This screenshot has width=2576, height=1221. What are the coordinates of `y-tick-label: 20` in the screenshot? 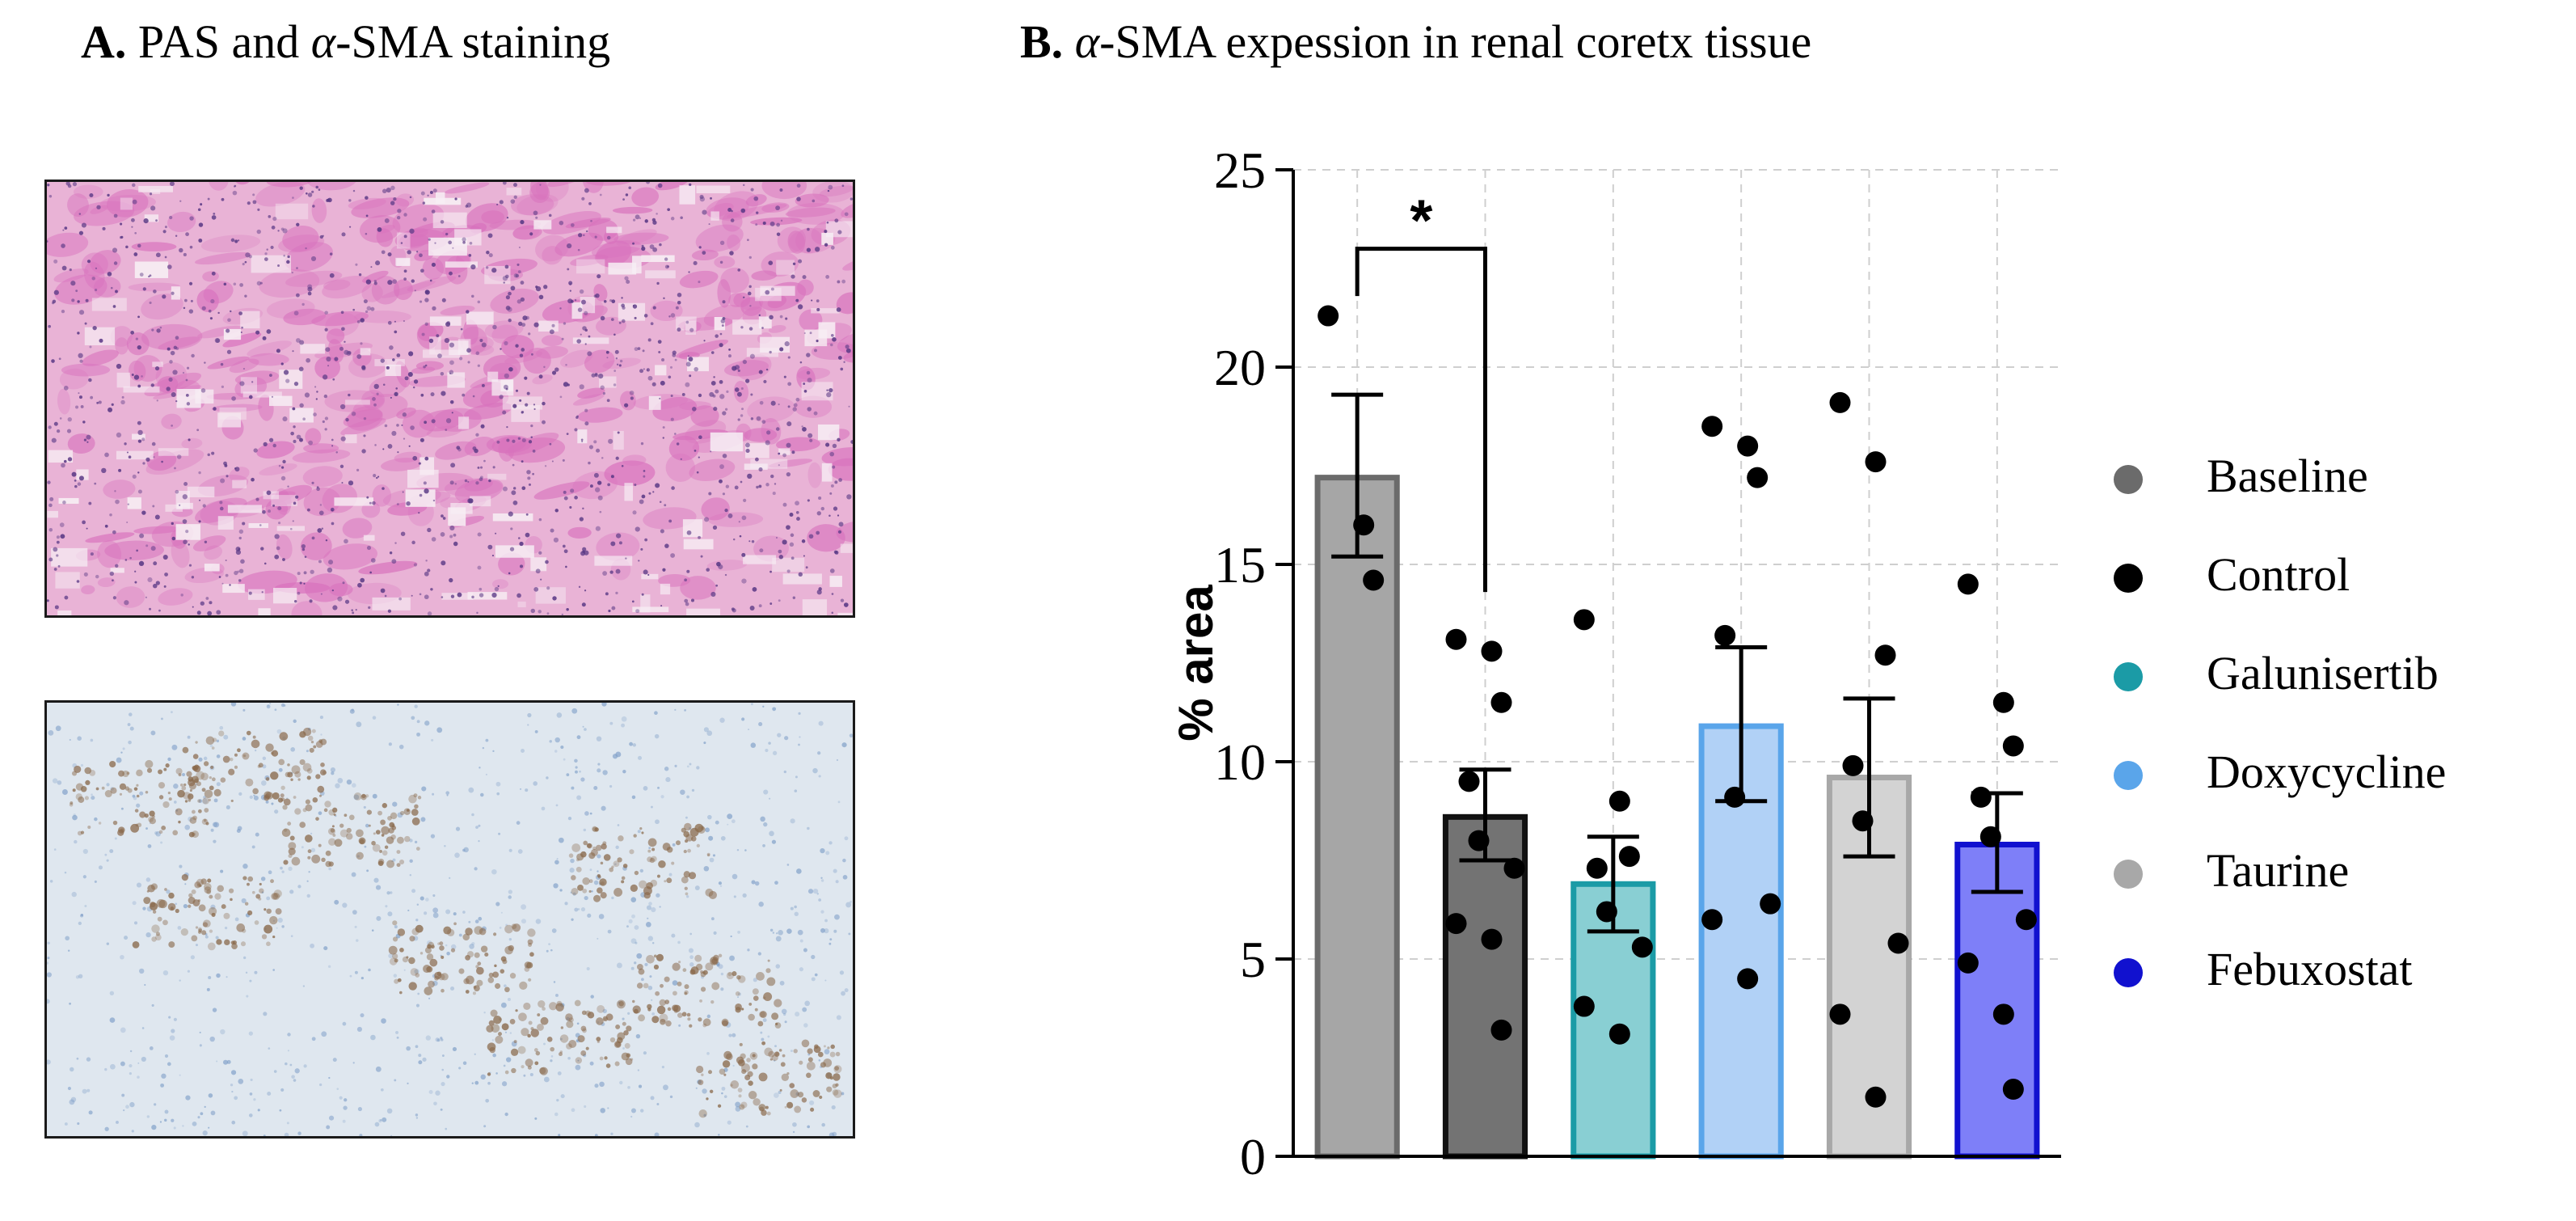 It's located at (1240, 367).